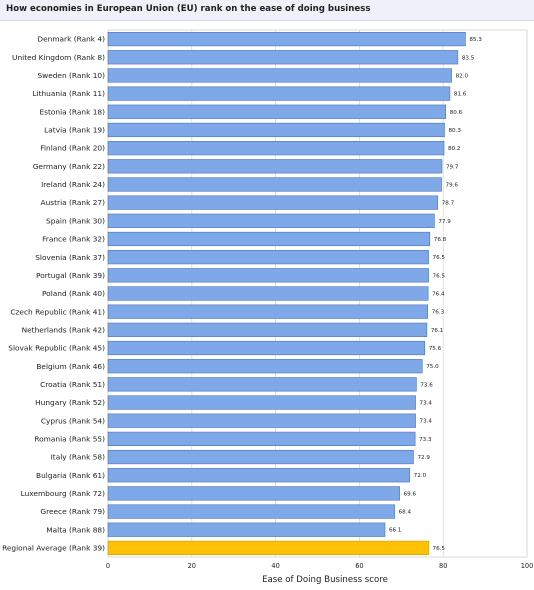  What do you see at coordinates (74, 130) in the screenshot?
I see `category-label: Latvia (Rank 19)` at bounding box center [74, 130].